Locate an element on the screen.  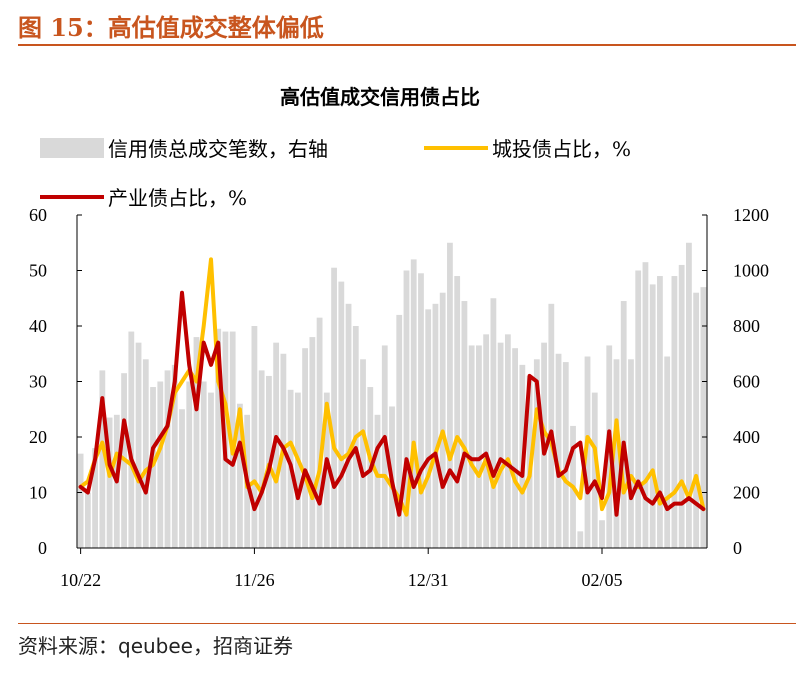
figure-title: 图 15：高估值成交整体偏低 is located at coordinates (171, 27).